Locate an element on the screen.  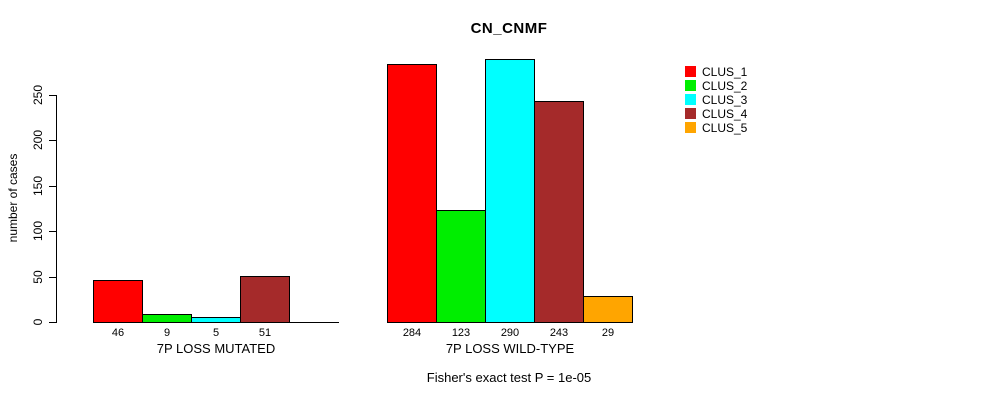
legend-item: CLUS_5 is located at coordinates (740, 128).